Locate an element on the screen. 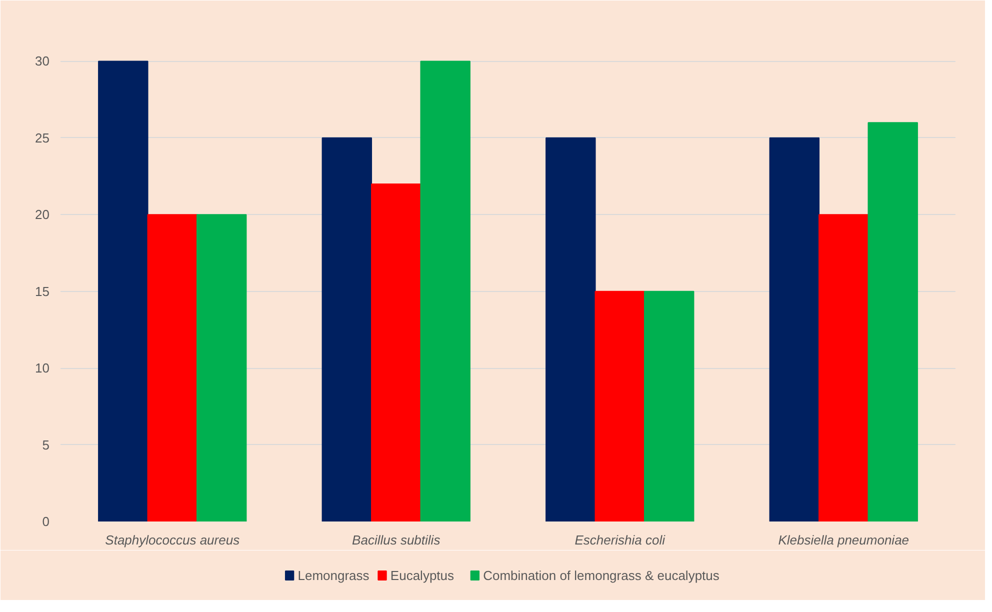 The image size is (992, 612). legend-label: Eucalyptus is located at coordinates (422, 575).